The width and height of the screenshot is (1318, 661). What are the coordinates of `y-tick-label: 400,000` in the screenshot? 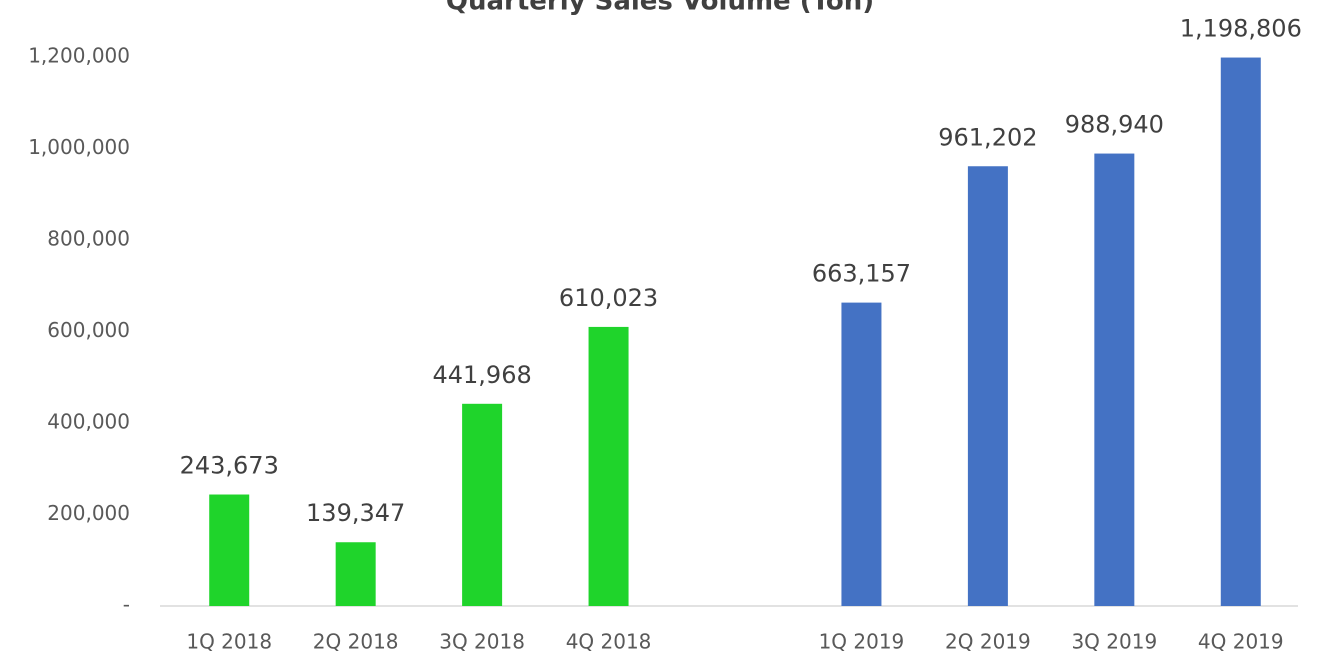 It's located at (88, 422).